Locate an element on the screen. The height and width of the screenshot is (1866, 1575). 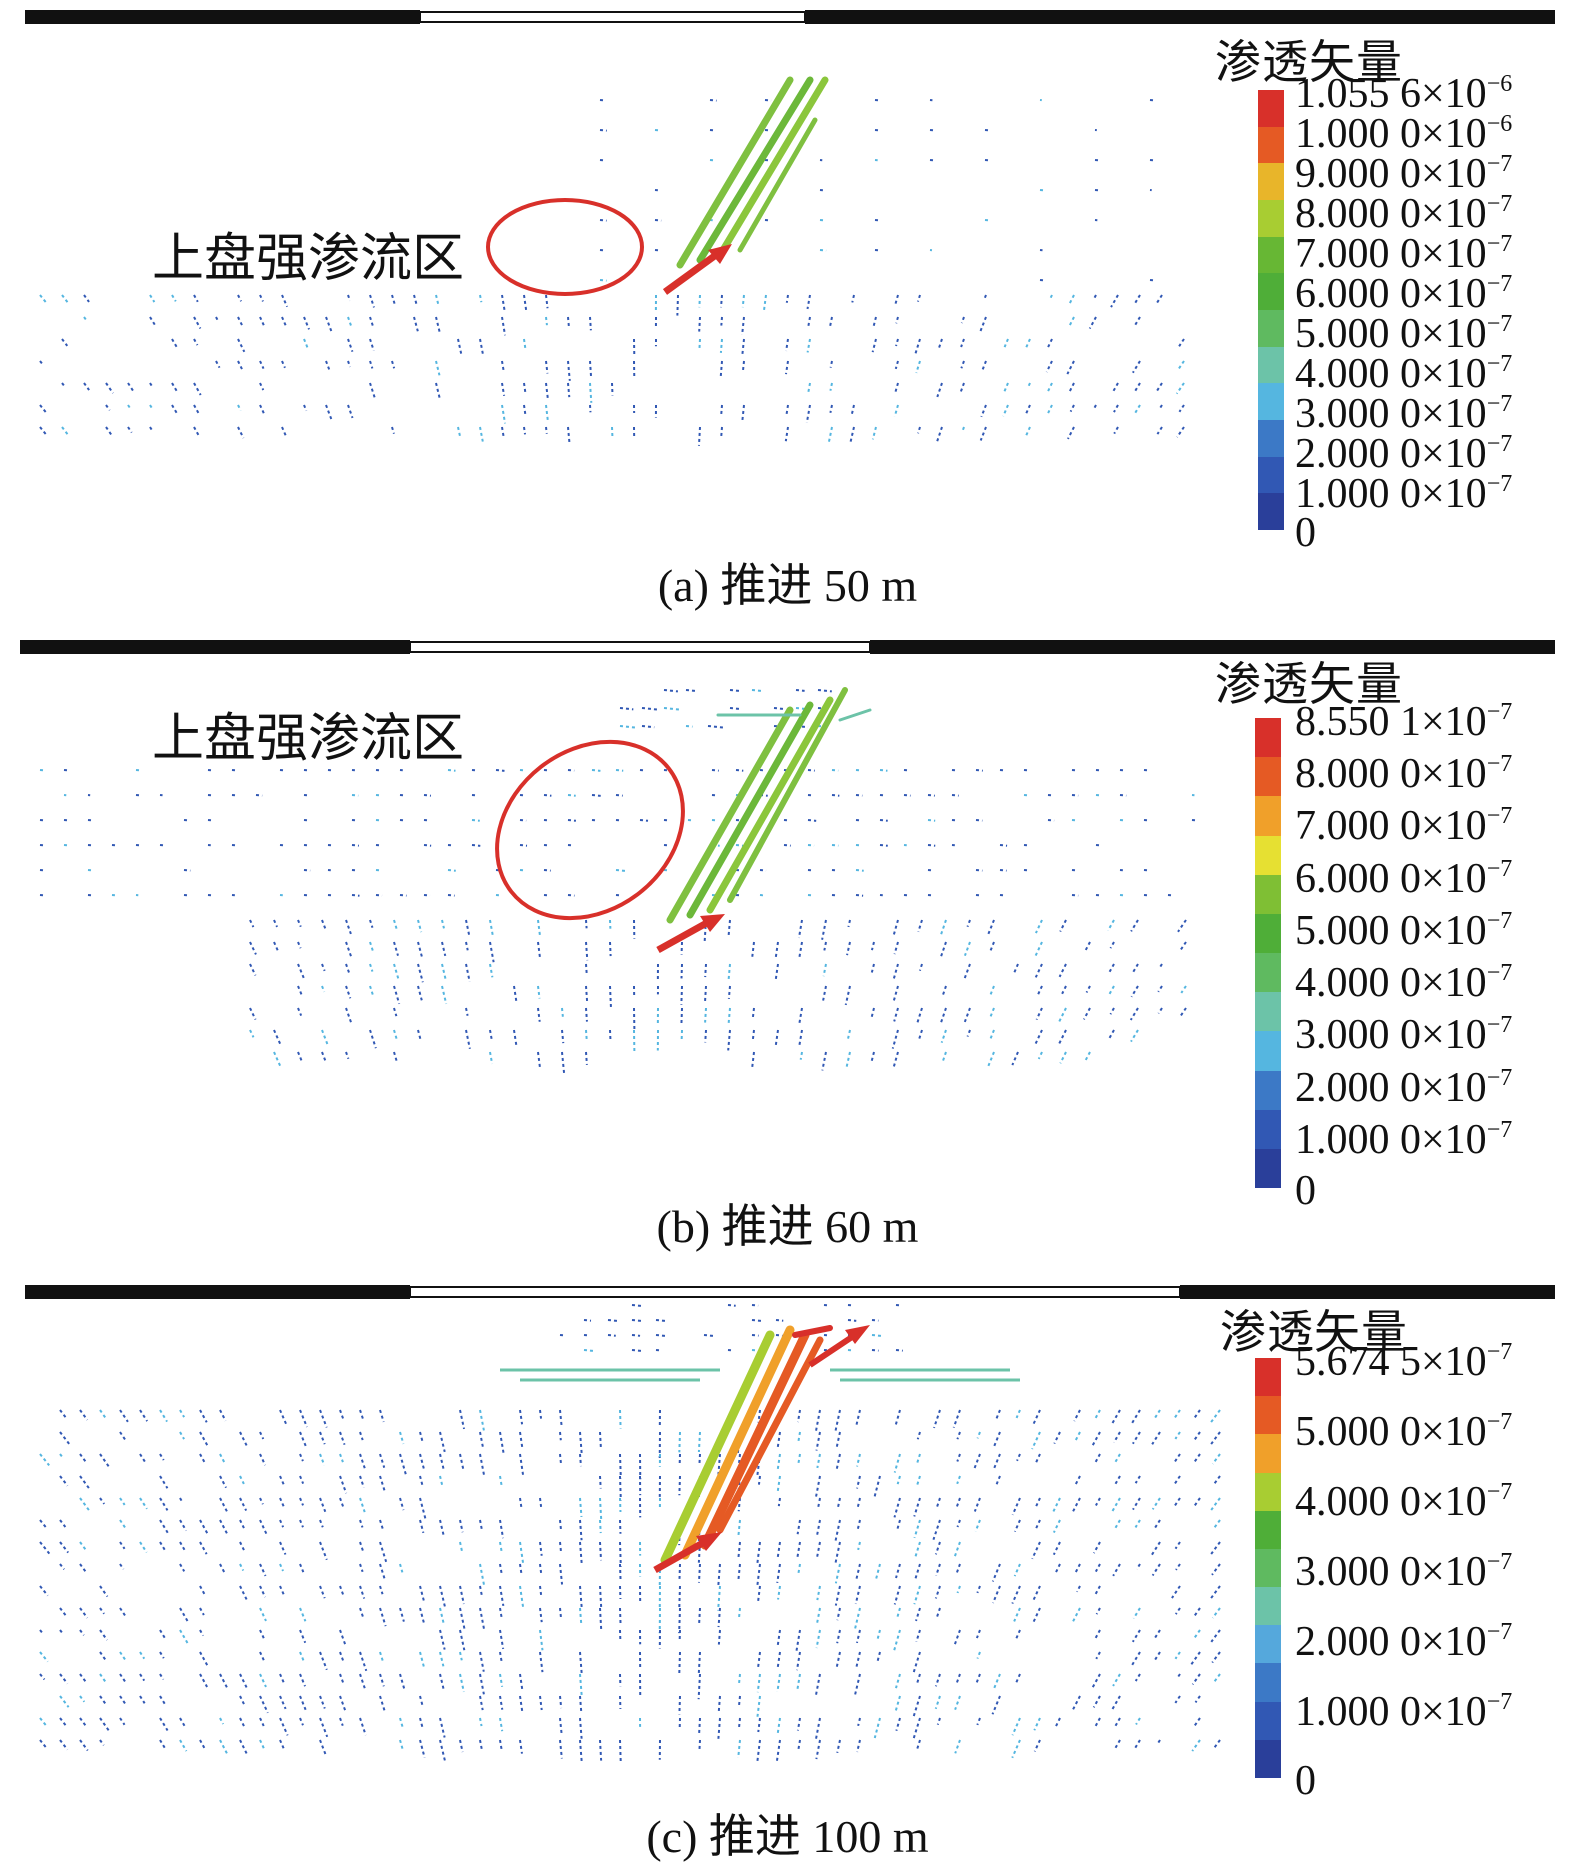
legend-label: 2.000 0×10−7 is located at coordinates (1403, 453).